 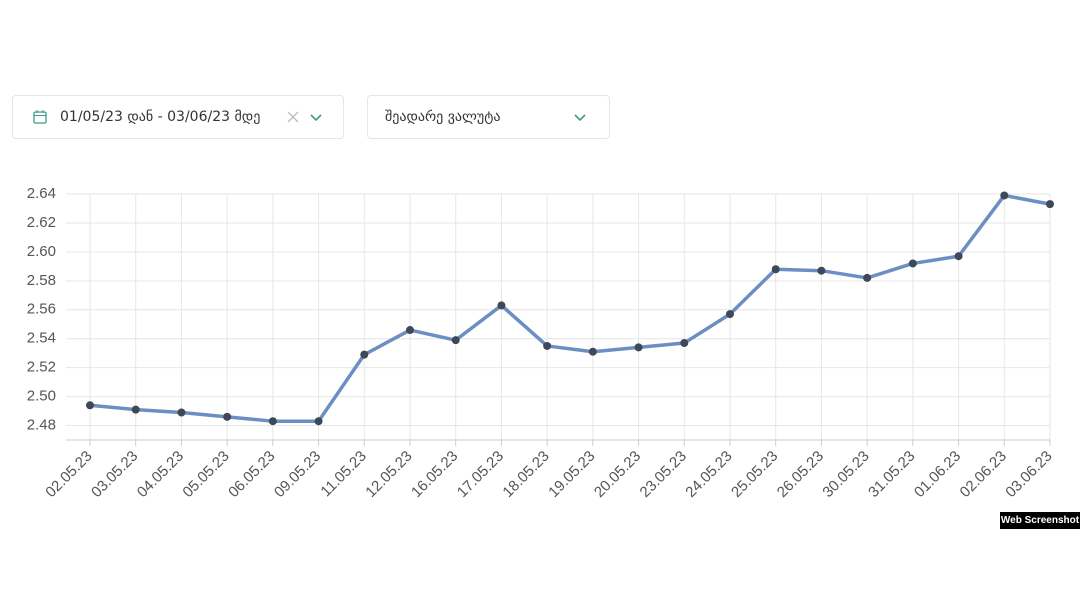 I want to click on x-tick-label: 02.06.23, so click(x=983, y=474).